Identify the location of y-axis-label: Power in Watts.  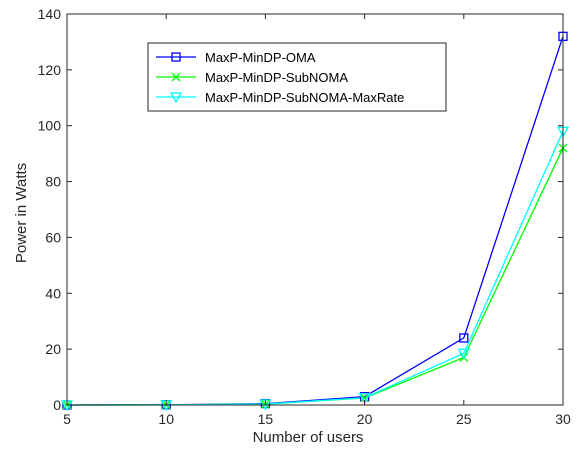
(21, 213).